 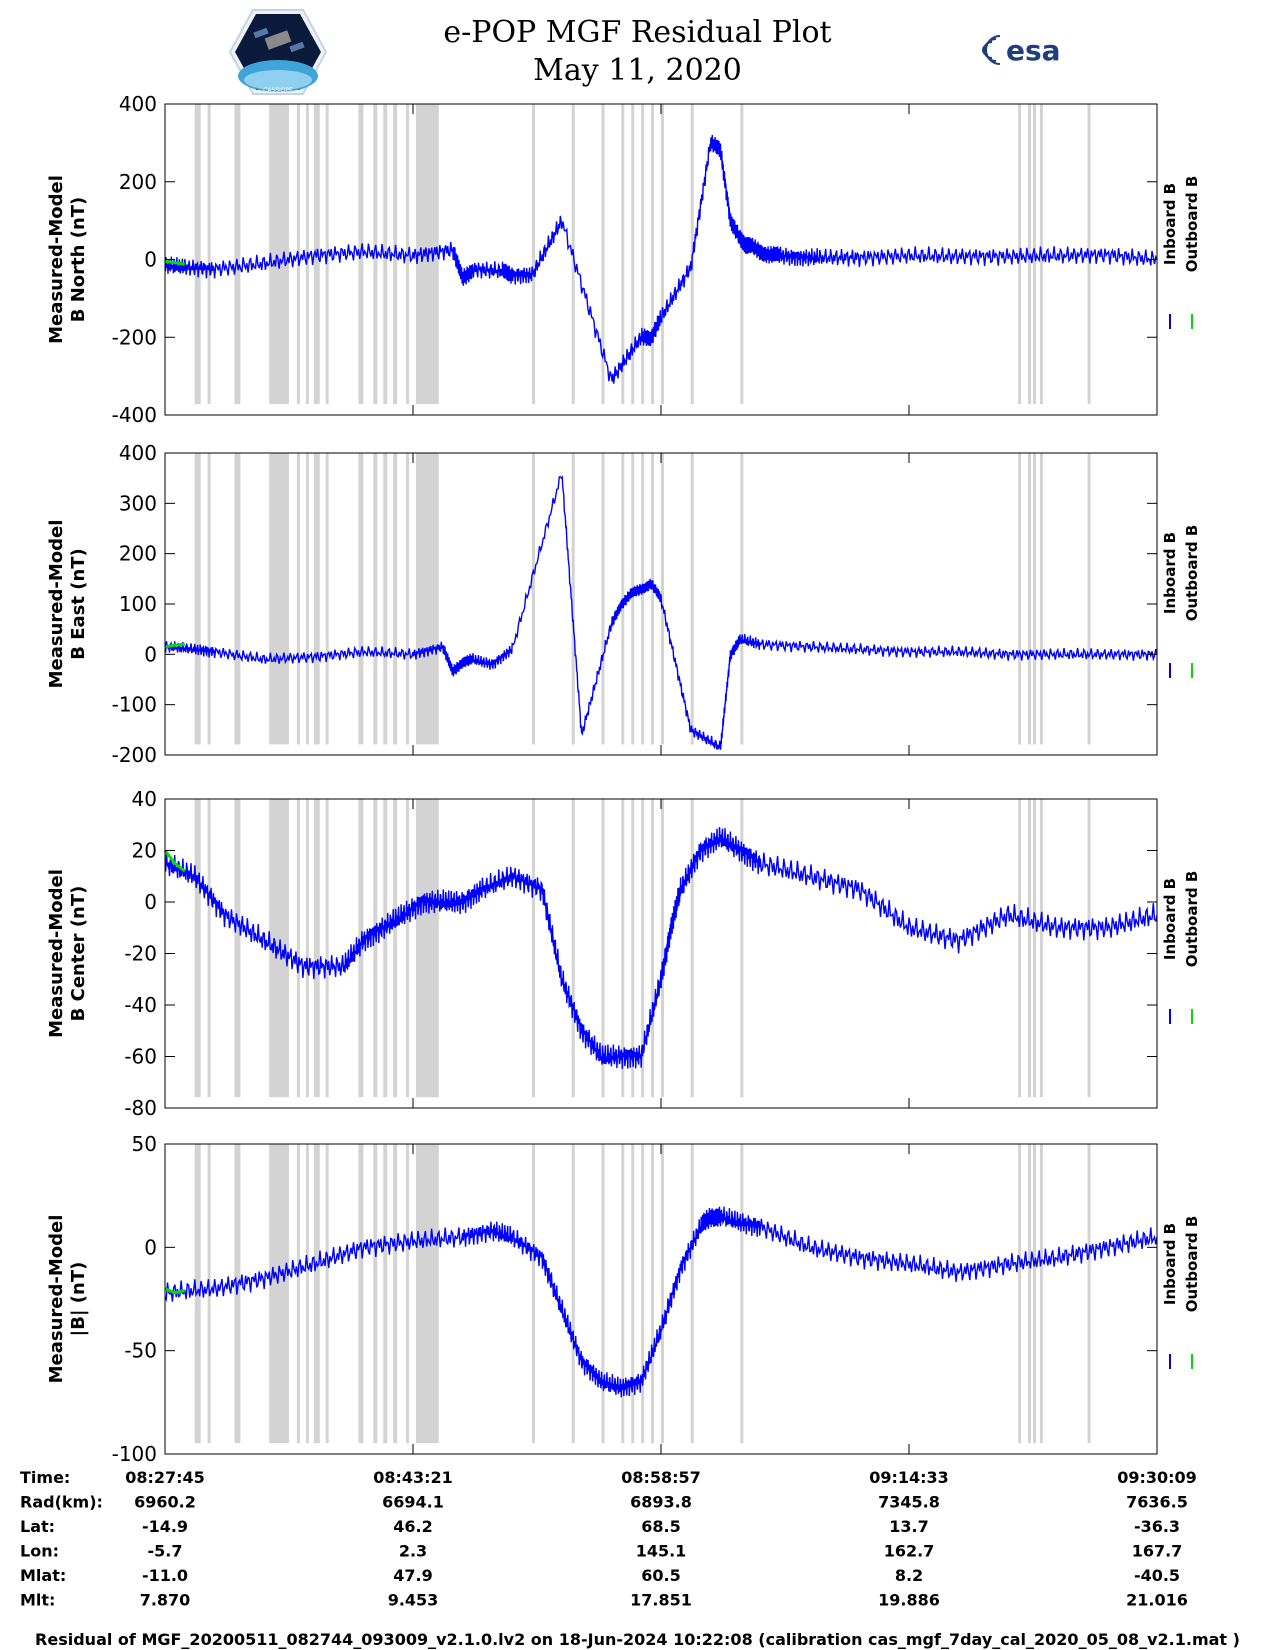 I want to click on esa-logo: esa, so click(x=1033, y=50).